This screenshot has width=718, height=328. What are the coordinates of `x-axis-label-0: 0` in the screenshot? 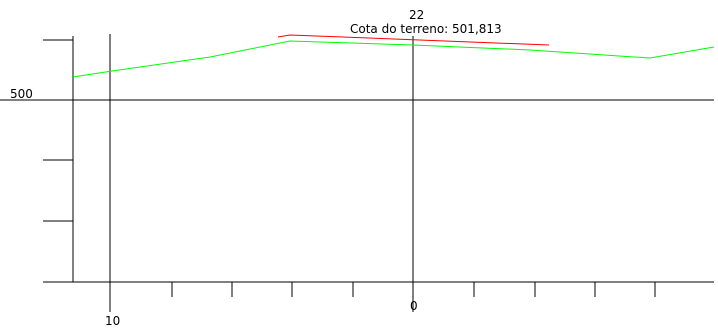 It's located at (414, 306).